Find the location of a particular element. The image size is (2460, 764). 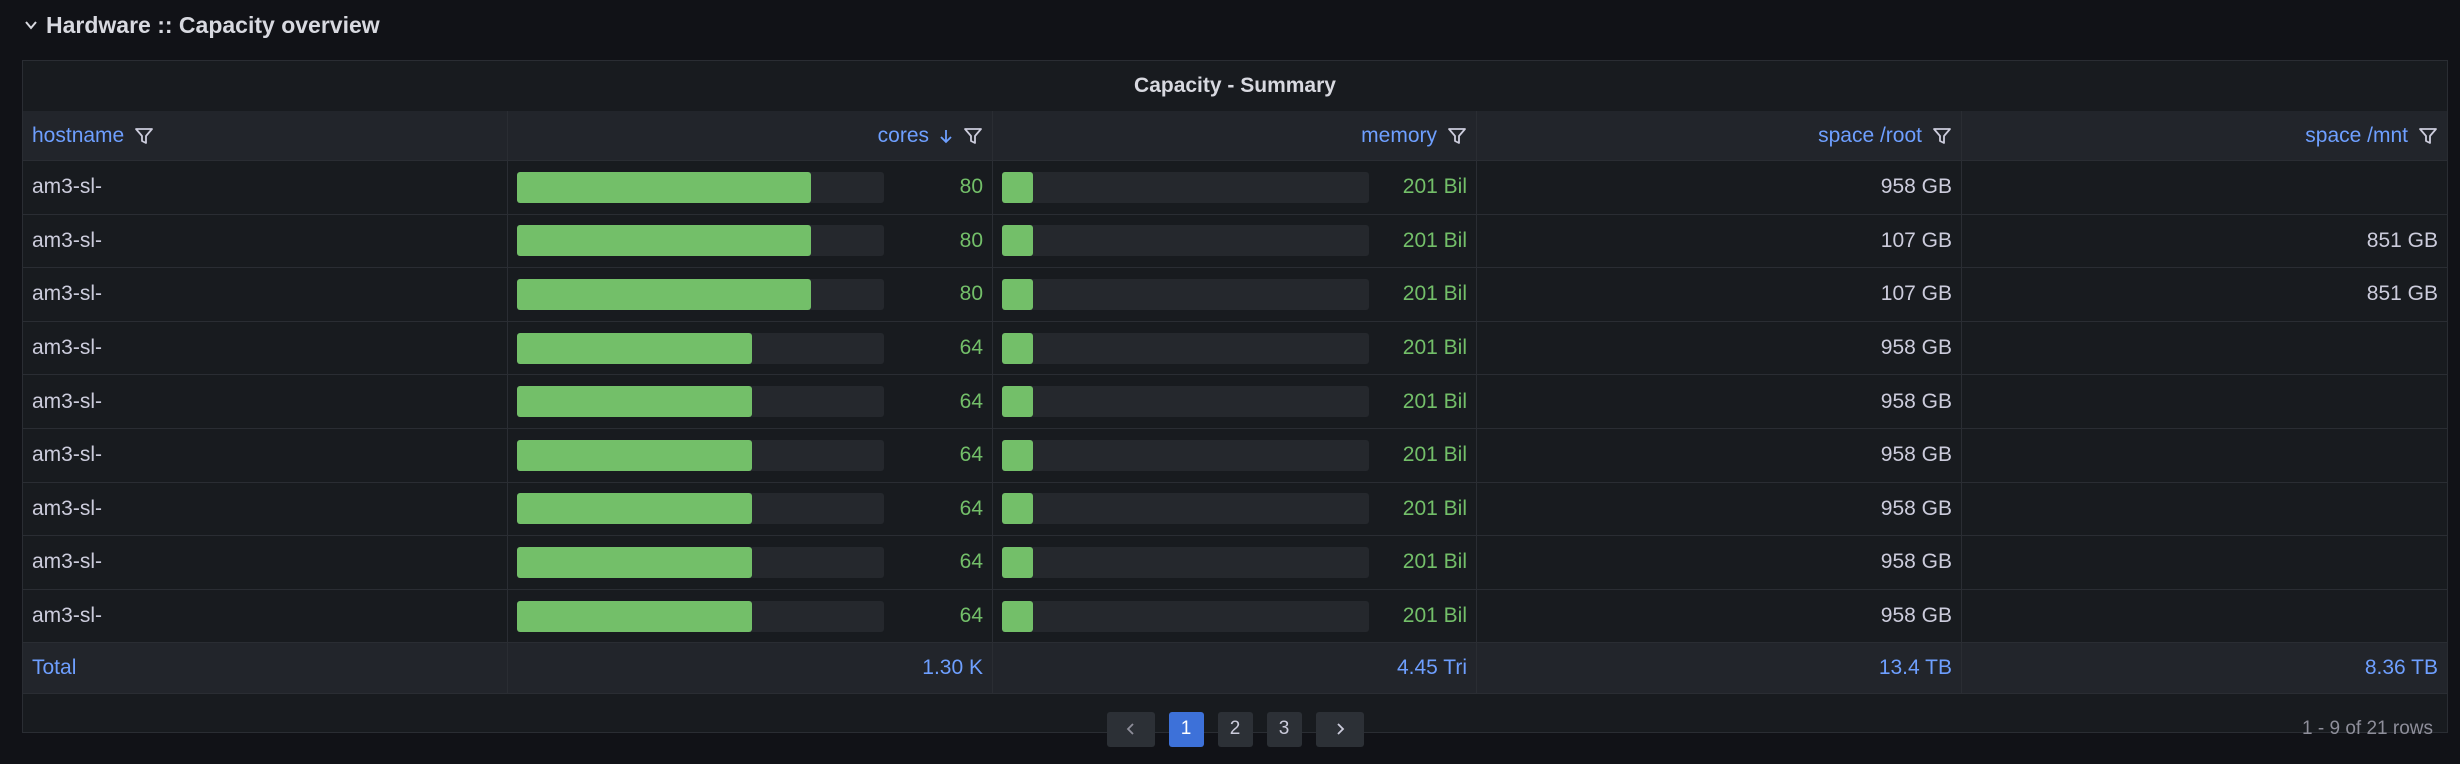

section-header: Hardware :: Capacity overview is located at coordinates (202, 25).